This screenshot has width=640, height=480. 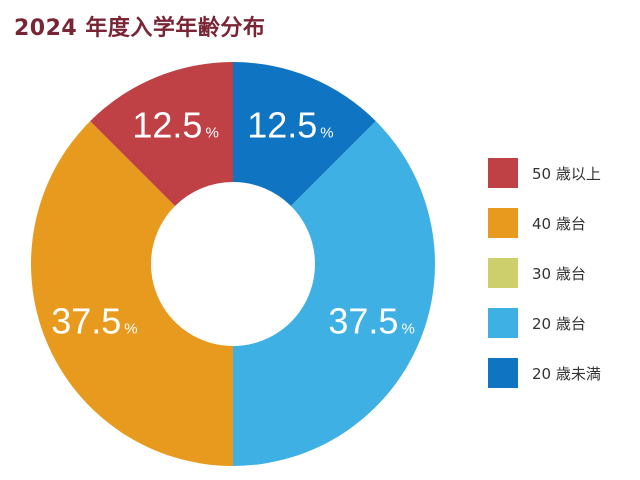 What do you see at coordinates (175, 124) in the screenshot?
I see `data-label-50-plus: 12.5%` at bounding box center [175, 124].